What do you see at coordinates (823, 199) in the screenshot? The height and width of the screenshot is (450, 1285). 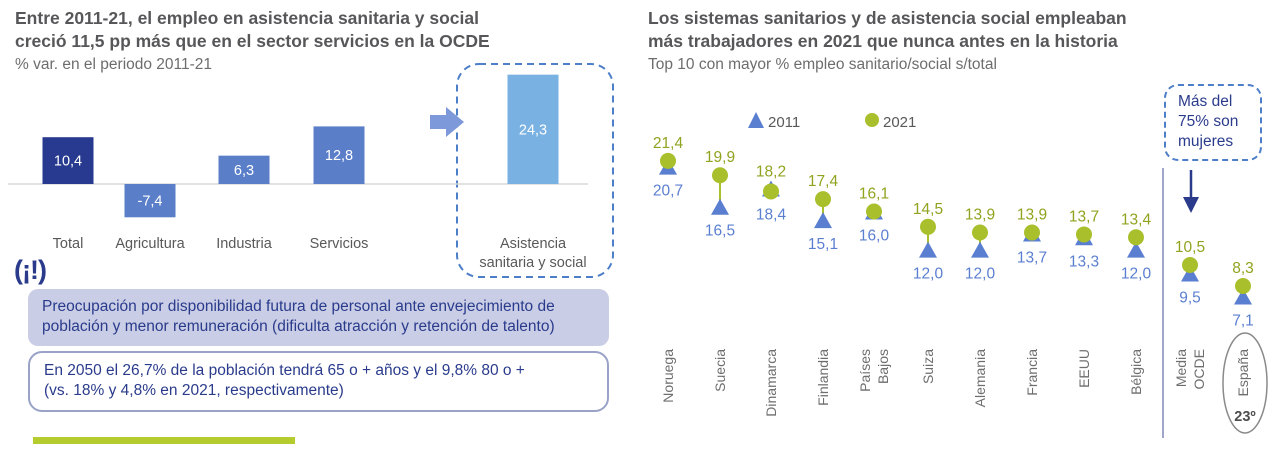 I see `marker-2021-finlandia` at bounding box center [823, 199].